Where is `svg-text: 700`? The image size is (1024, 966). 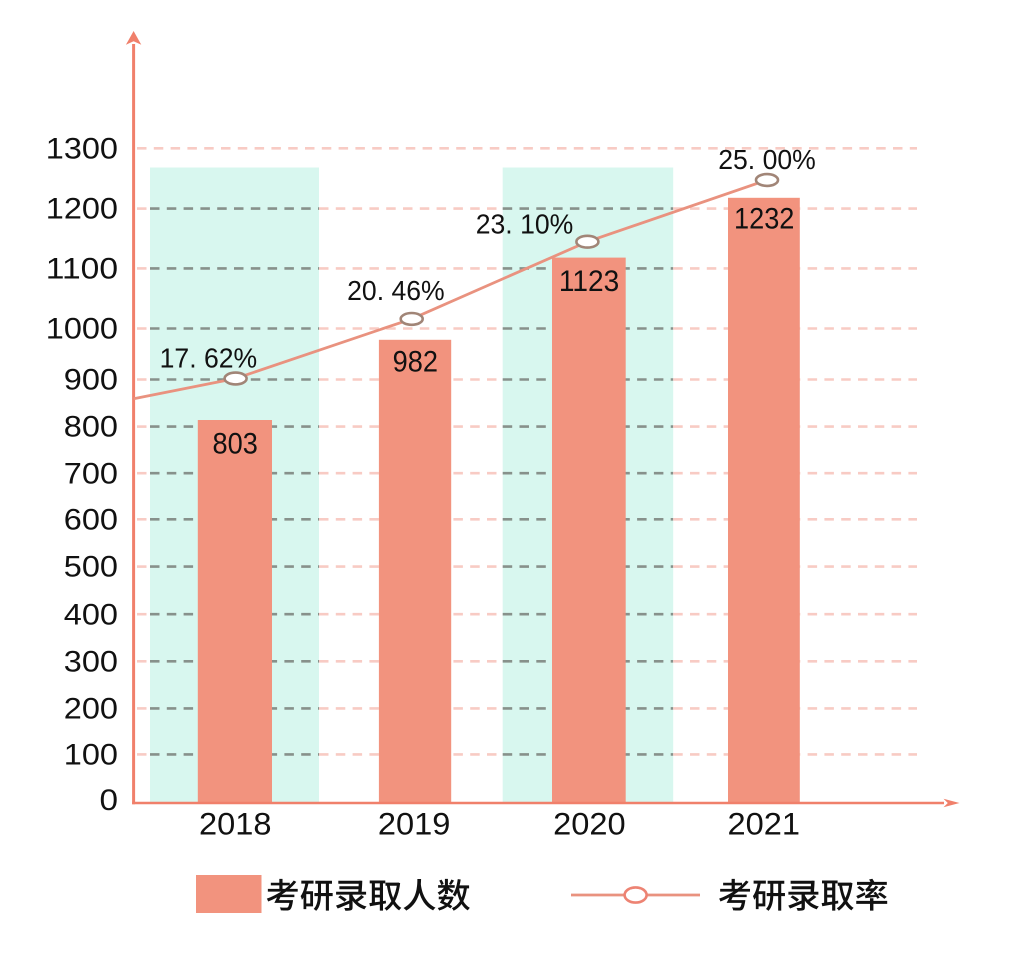 svg-text: 700 is located at coordinates (91, 473).